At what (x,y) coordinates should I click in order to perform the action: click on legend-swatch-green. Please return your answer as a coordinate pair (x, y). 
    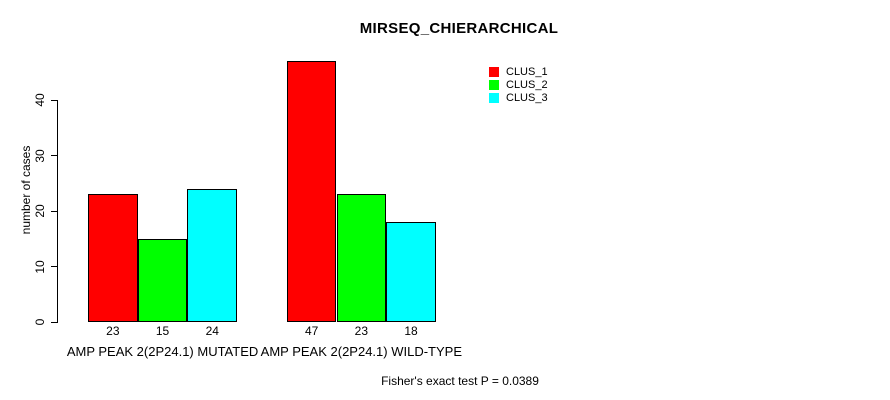
    Looking at the image, I should click on (494, 84).